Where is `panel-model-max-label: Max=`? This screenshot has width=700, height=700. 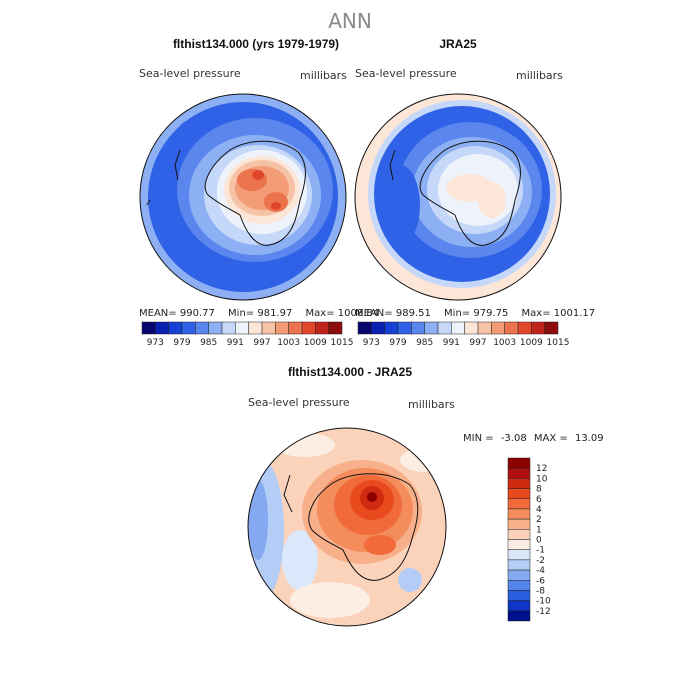 panel-model-max-label: Max= is located at coordinates (320, 313).